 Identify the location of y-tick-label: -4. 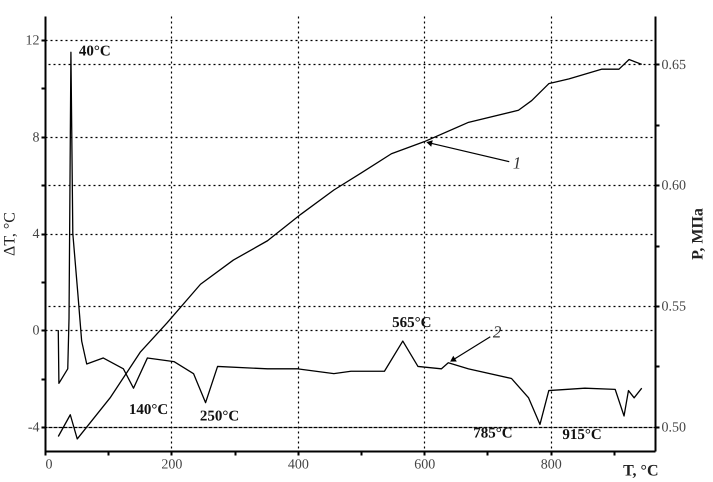
(34, 428).